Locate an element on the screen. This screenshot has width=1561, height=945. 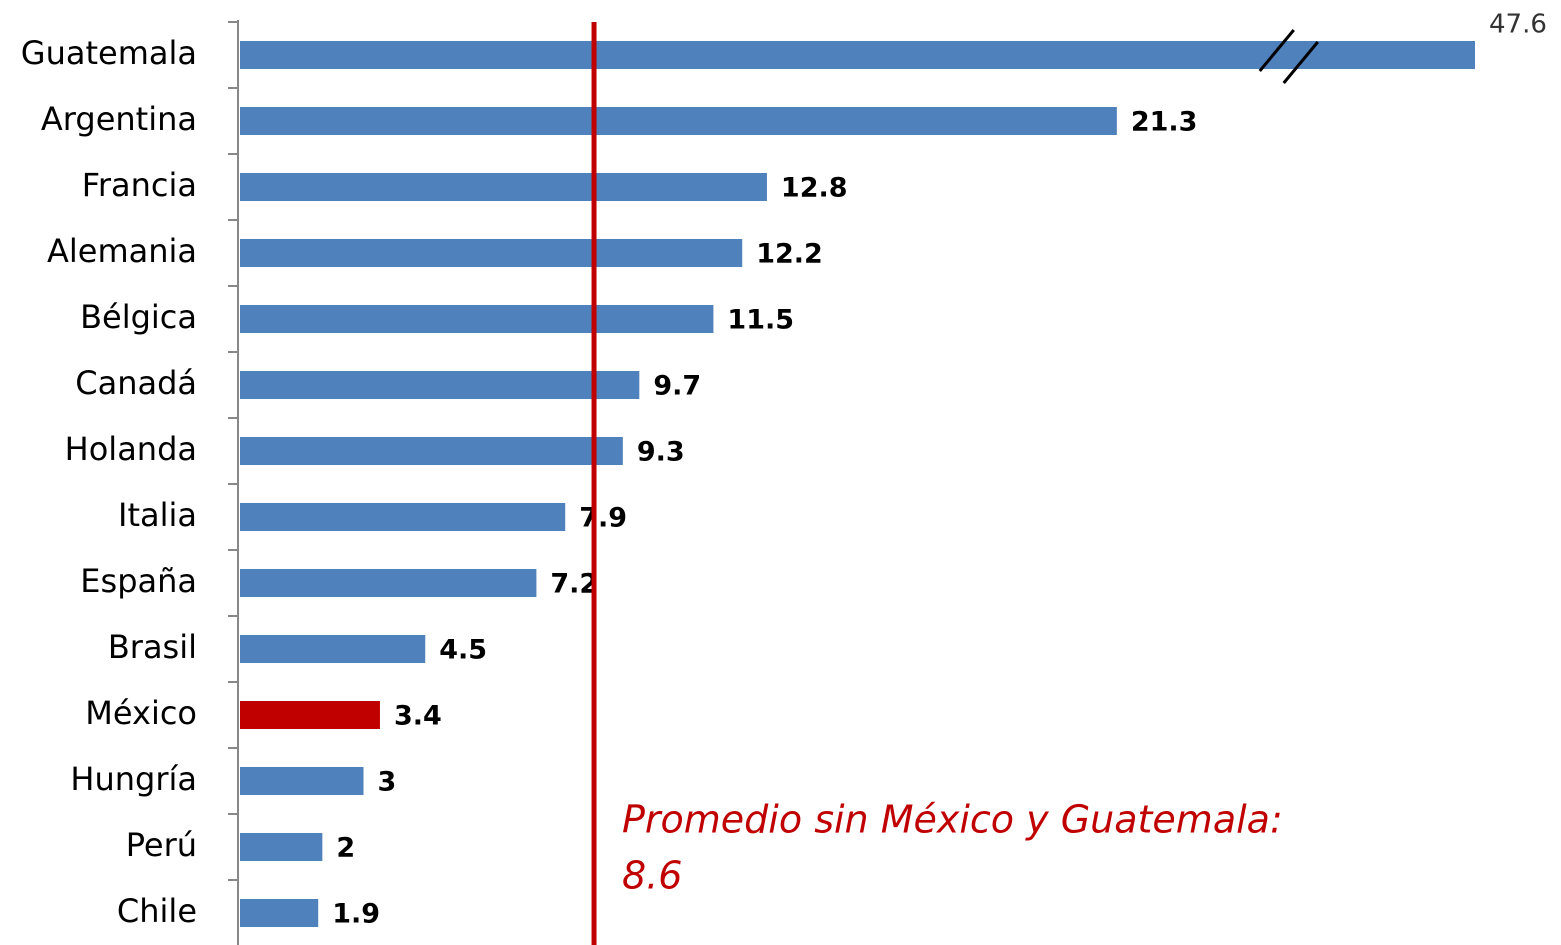
value-label: 7.9 is located at coordinates (603, 518).